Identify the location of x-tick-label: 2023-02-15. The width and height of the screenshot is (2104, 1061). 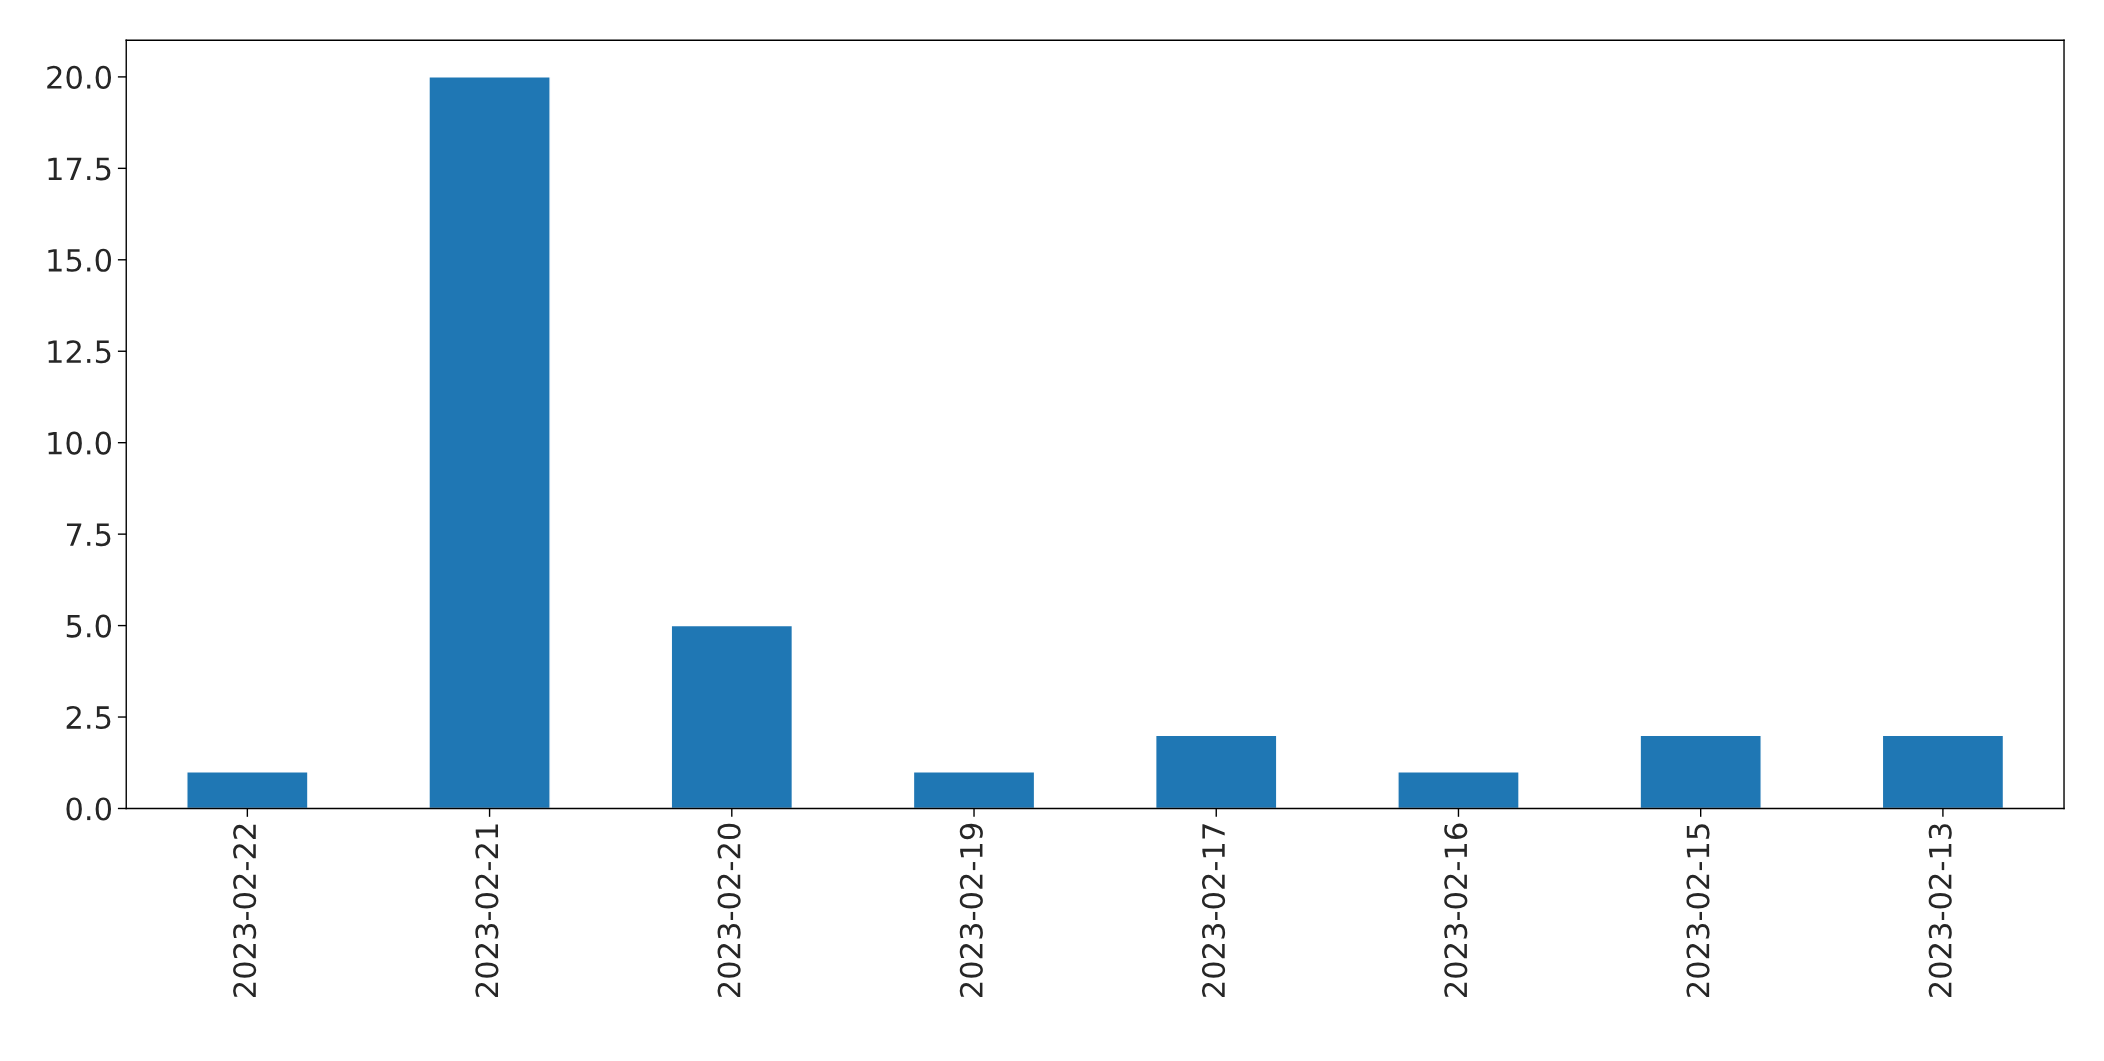
(1698, 911).